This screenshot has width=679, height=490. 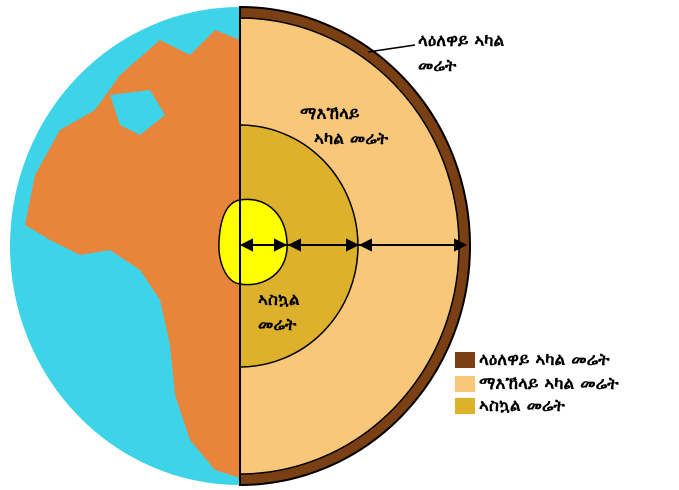 What do you see at coordinates (549, 384) in the screenshot?
I see `legend-label: ማእኸላይ ኣካል መሬት` at bounding box center [549, 384].